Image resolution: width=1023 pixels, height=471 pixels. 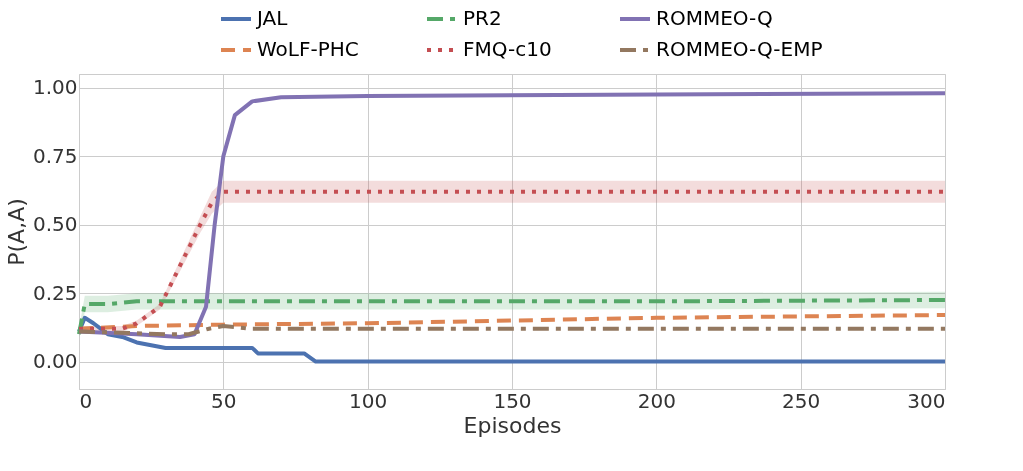 I want to click on legend-label: ROMMEO-Q, so click(x=714, y=18).